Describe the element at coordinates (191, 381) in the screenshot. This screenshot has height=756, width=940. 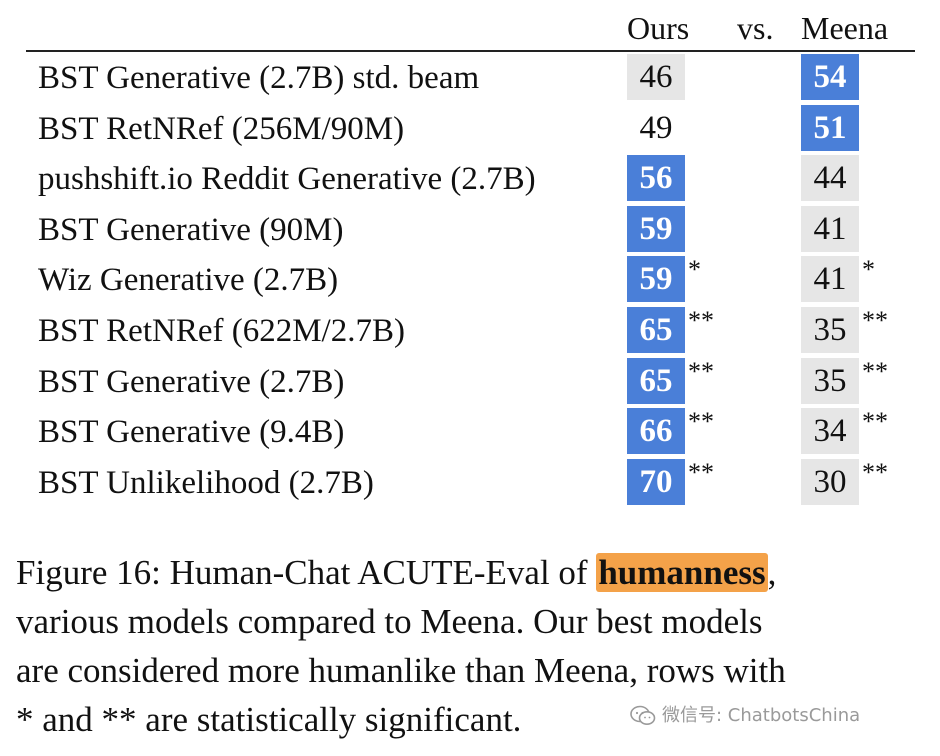
I see `model-name: BST Generative (2.7B)` at that location.